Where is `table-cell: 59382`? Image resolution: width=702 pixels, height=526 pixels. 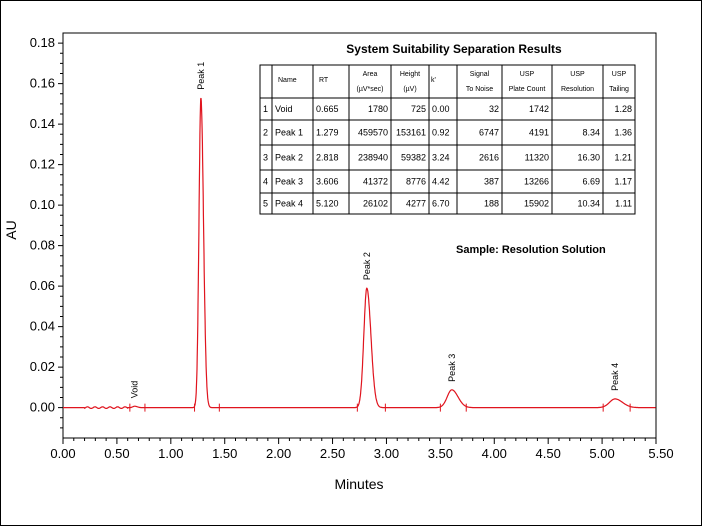 table-cell: 59382 is located at coordinates (413, 158).